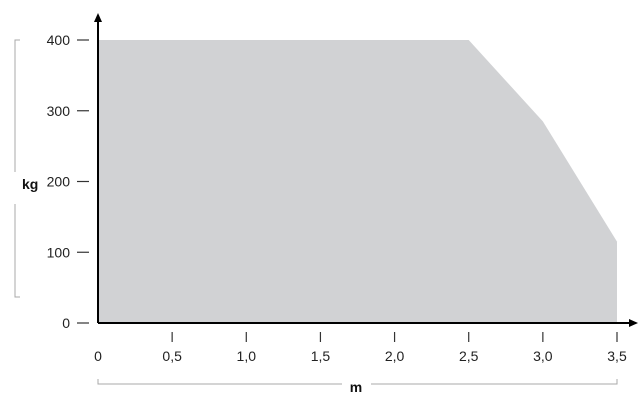  I want to click on x-tick-label: 2,0, so click(395, 356).